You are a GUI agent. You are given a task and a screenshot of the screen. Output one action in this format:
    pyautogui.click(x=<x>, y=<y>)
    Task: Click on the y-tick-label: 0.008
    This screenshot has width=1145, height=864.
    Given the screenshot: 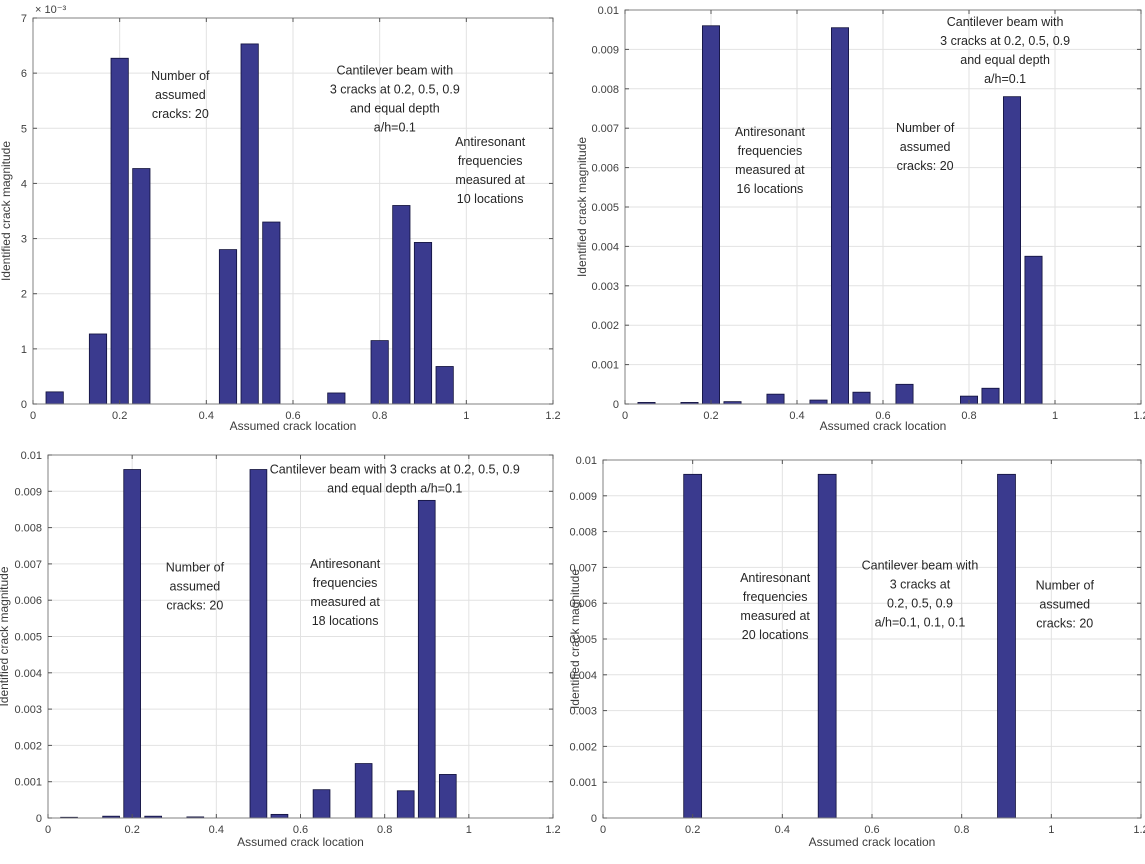 What is the action you would take?
    pyautogui.click(x=583, y=533)
    